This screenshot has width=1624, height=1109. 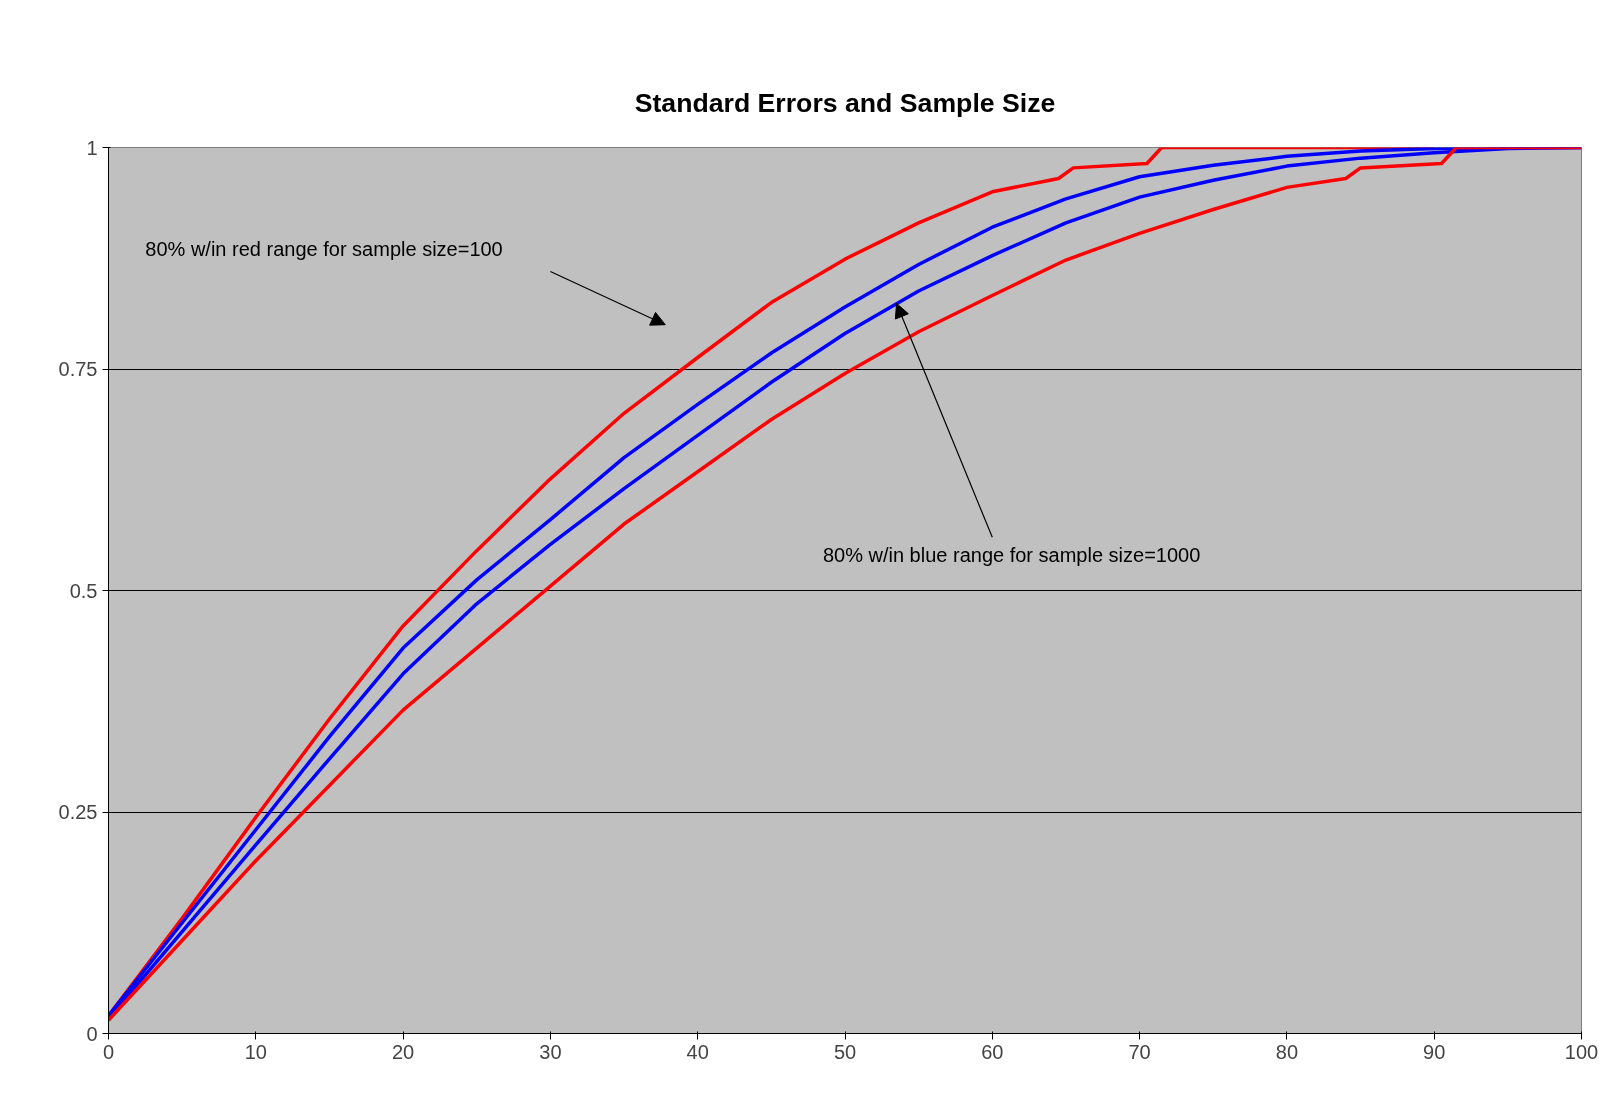 I want to click on x-tick-label: 40, so click(x=697, y=1051).